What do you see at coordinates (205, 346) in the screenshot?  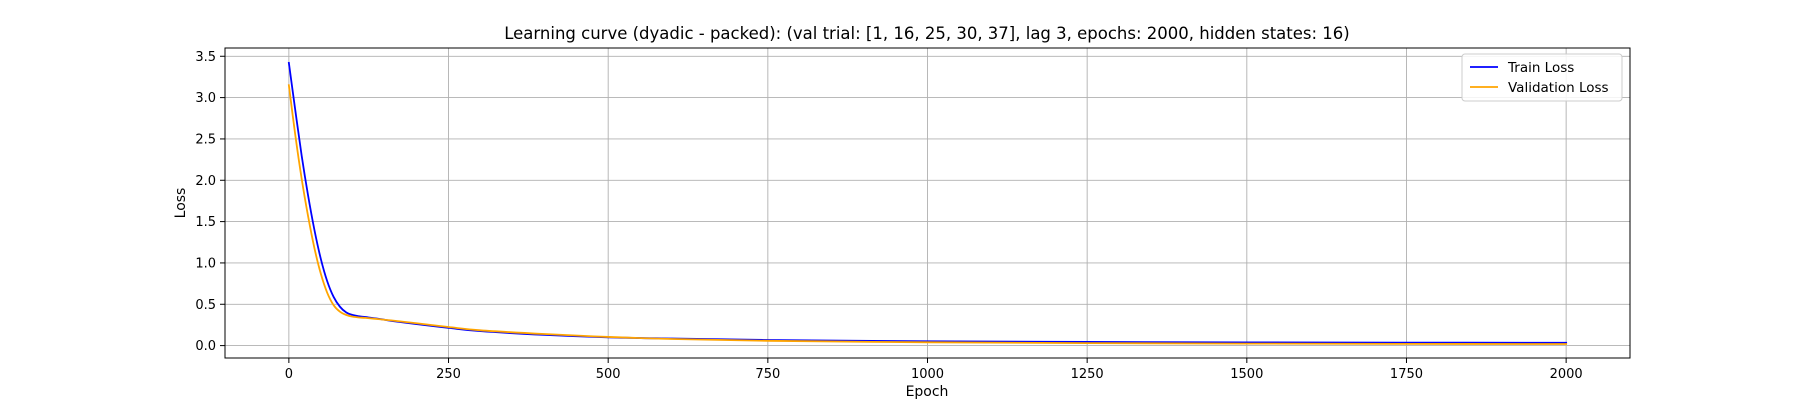 I see `y-tick-label: 0.0` at bounding box center [205, 346].